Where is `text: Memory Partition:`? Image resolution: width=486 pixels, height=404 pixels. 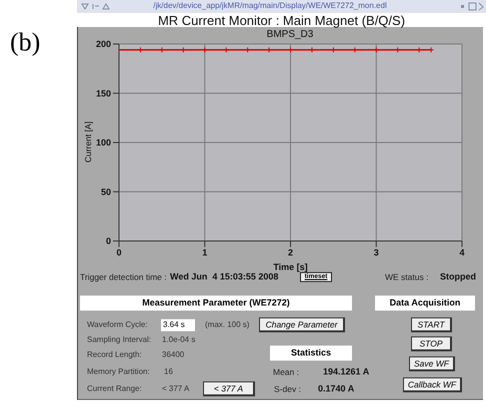
text: Memory Partition: is located at coordinates (118, 371).